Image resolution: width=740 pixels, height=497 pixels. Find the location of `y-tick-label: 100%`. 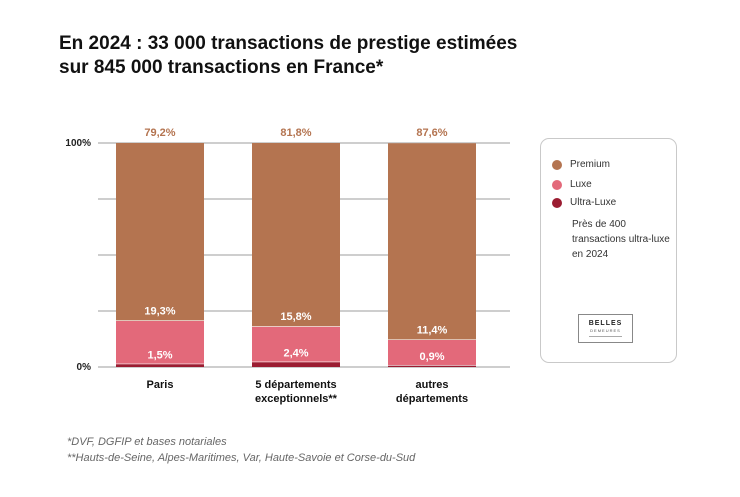

y-tick-label: 100% is located at coordinates (78, 143).